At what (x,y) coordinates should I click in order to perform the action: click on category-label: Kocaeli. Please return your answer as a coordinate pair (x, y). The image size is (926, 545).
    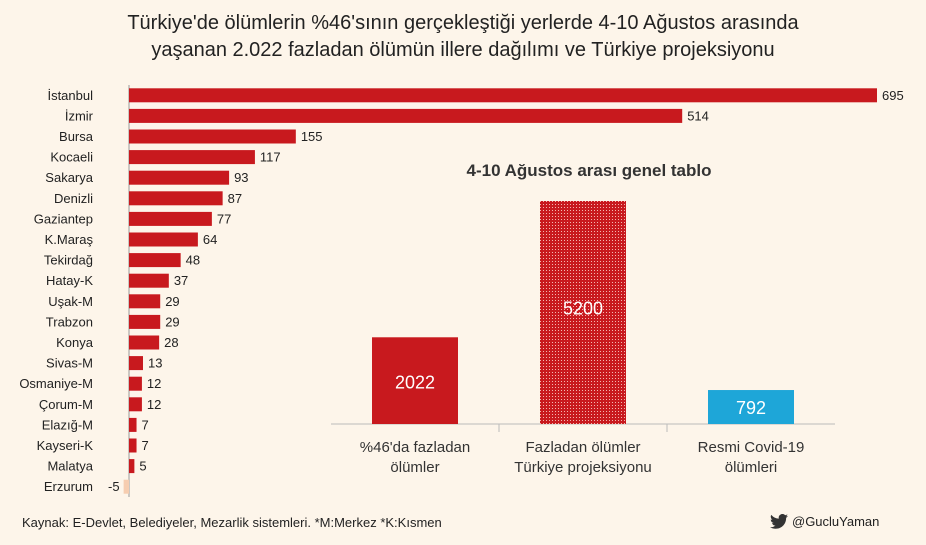
    Looking at the image, I should click on (71, 157).